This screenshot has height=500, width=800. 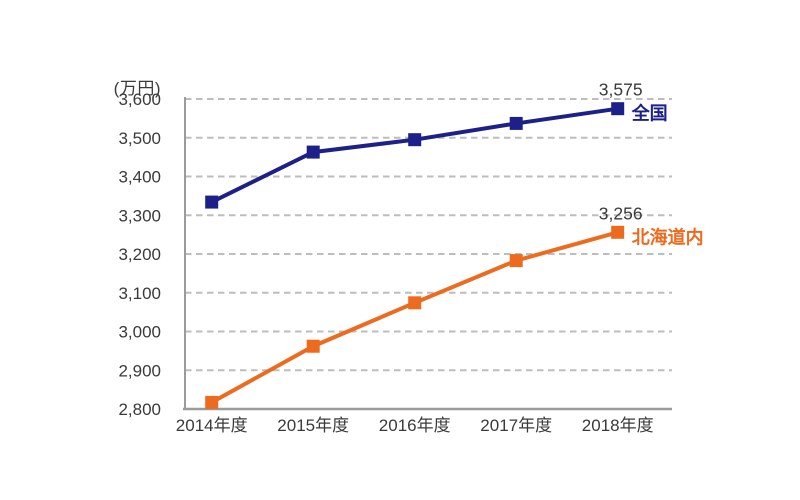 I want to click on series-line-全国, so click(x=414, y=155).